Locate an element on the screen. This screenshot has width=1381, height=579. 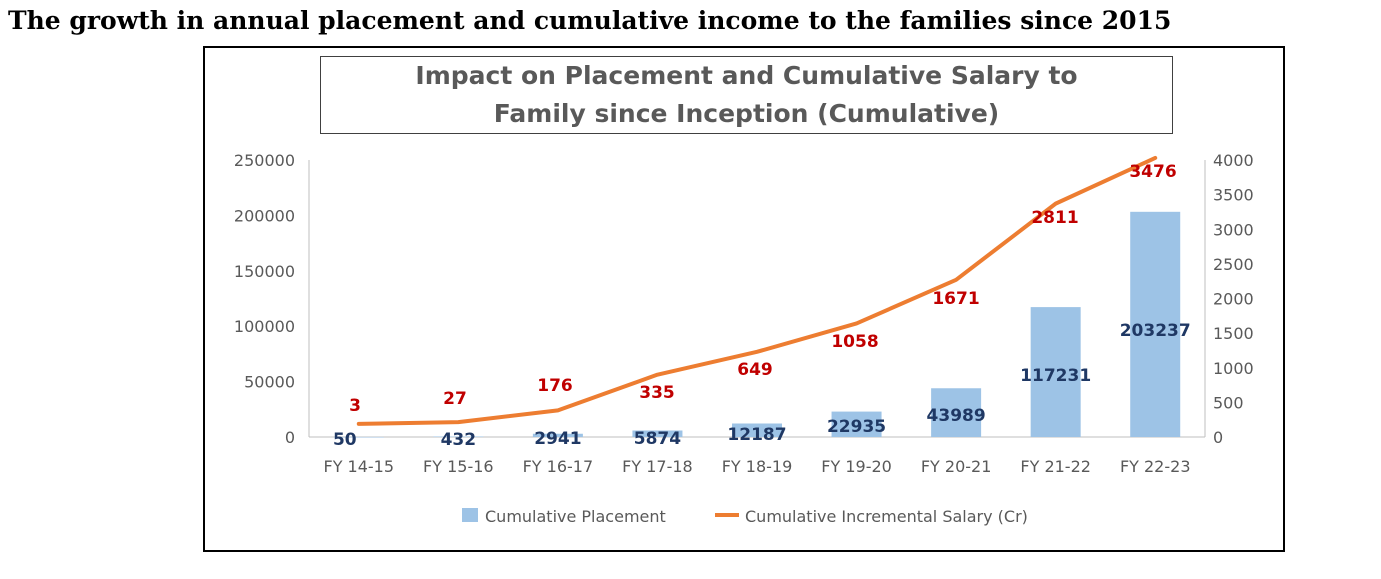
line-data-label: 27 is located at coordinates (455, 399).